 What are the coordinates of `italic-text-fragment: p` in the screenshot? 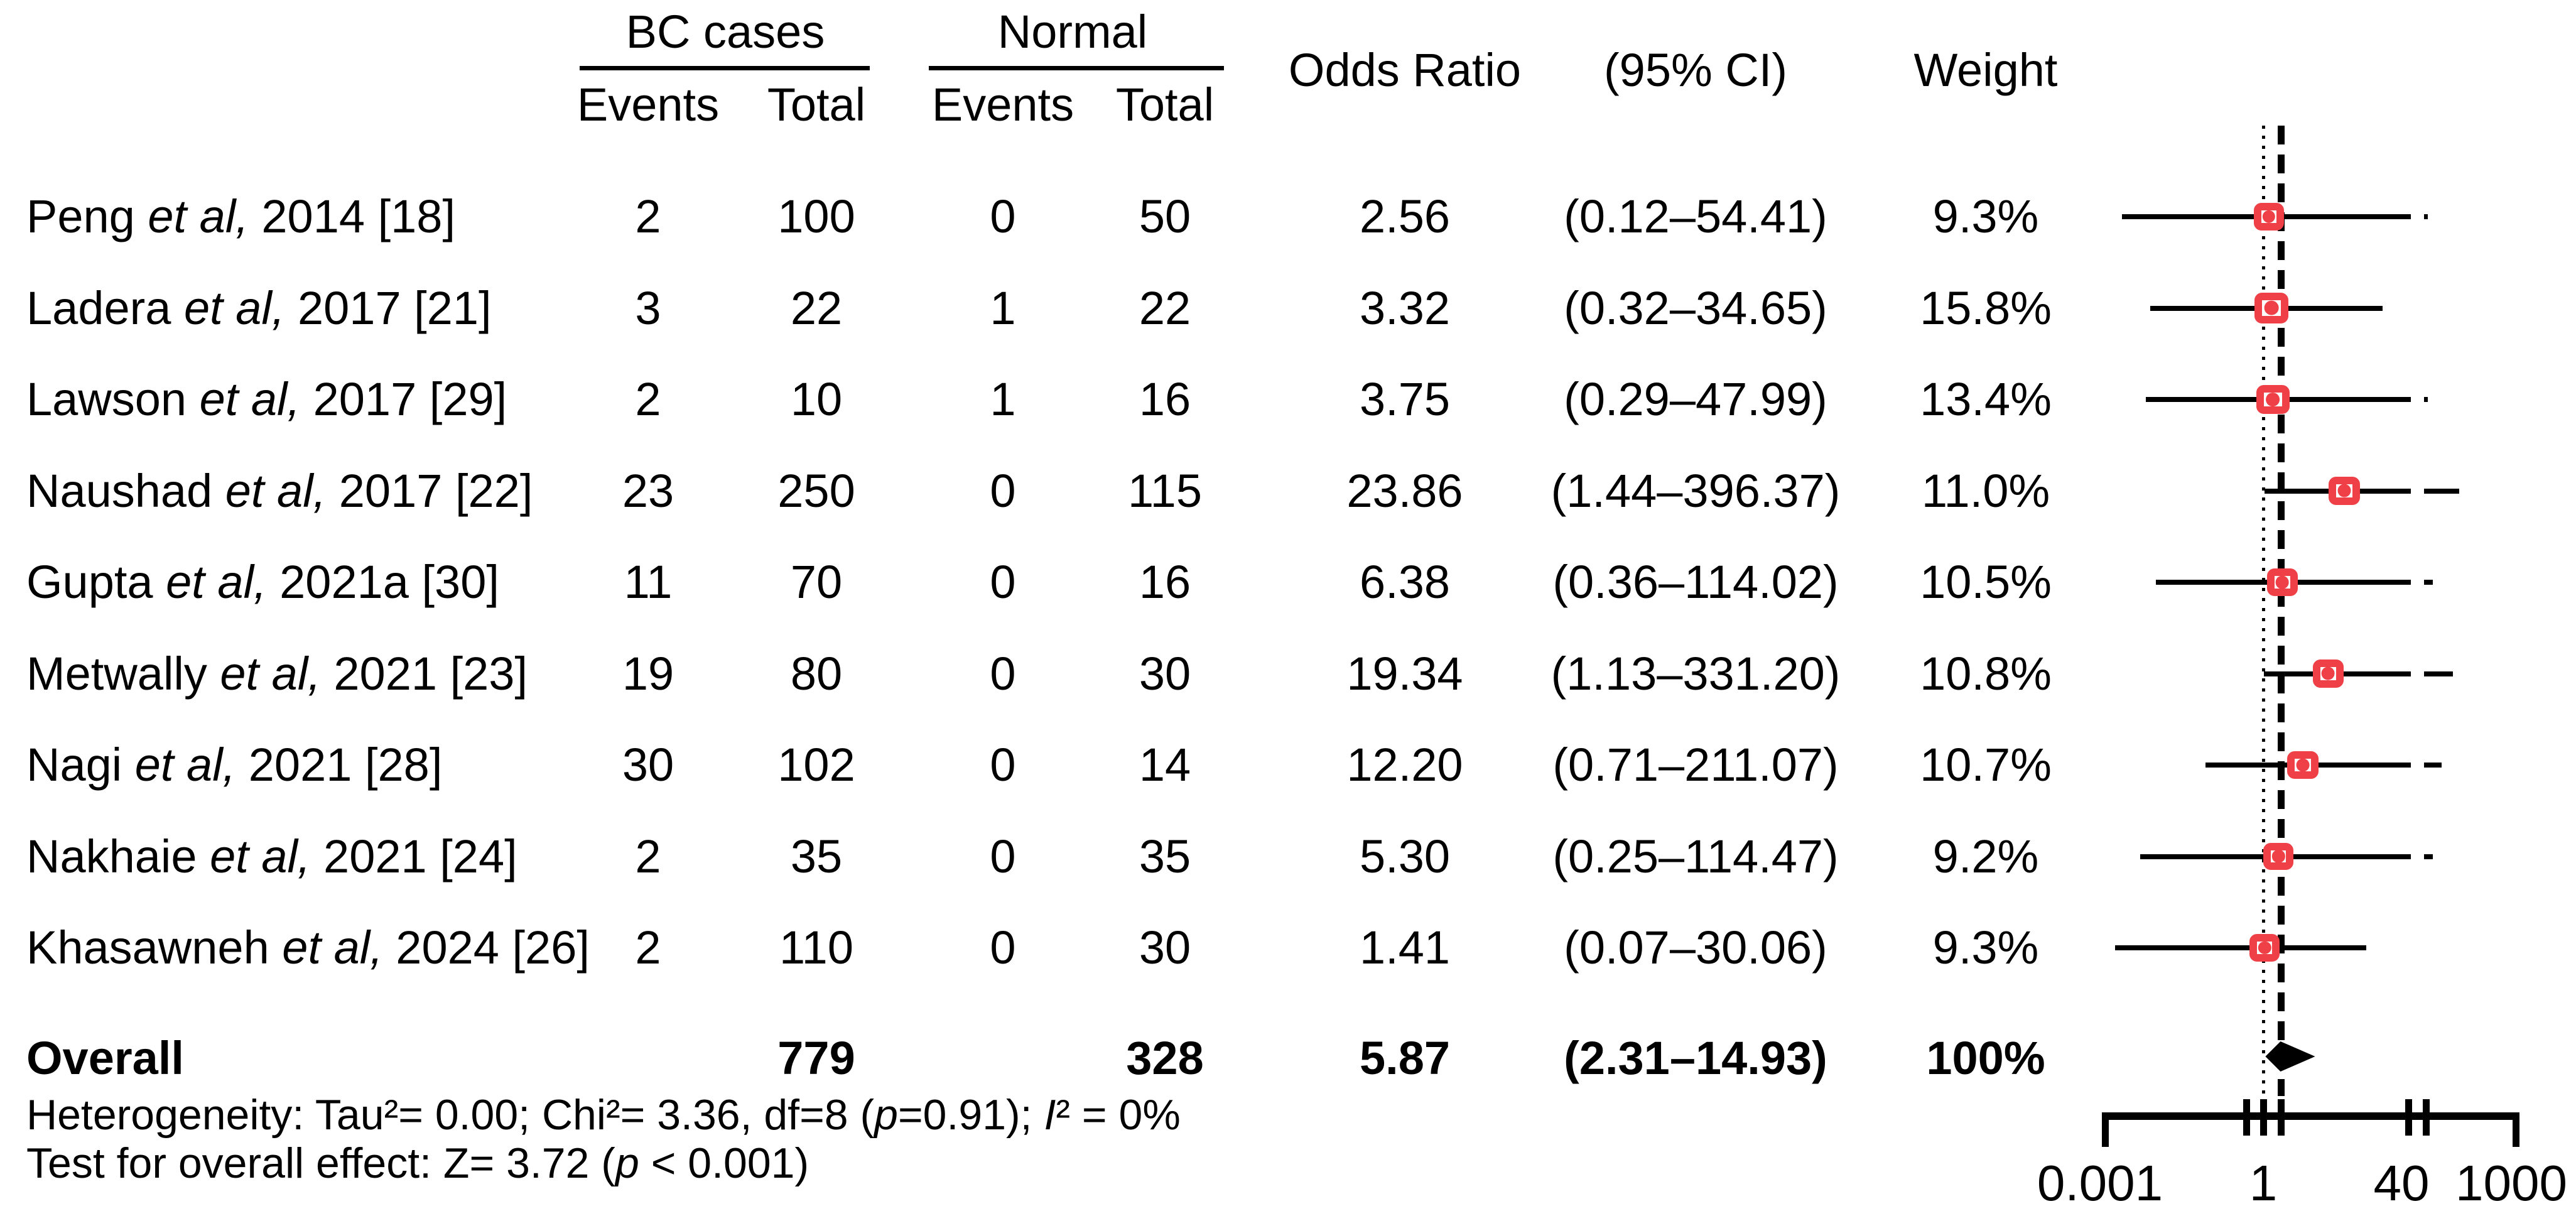 It's located at (886, 1115).